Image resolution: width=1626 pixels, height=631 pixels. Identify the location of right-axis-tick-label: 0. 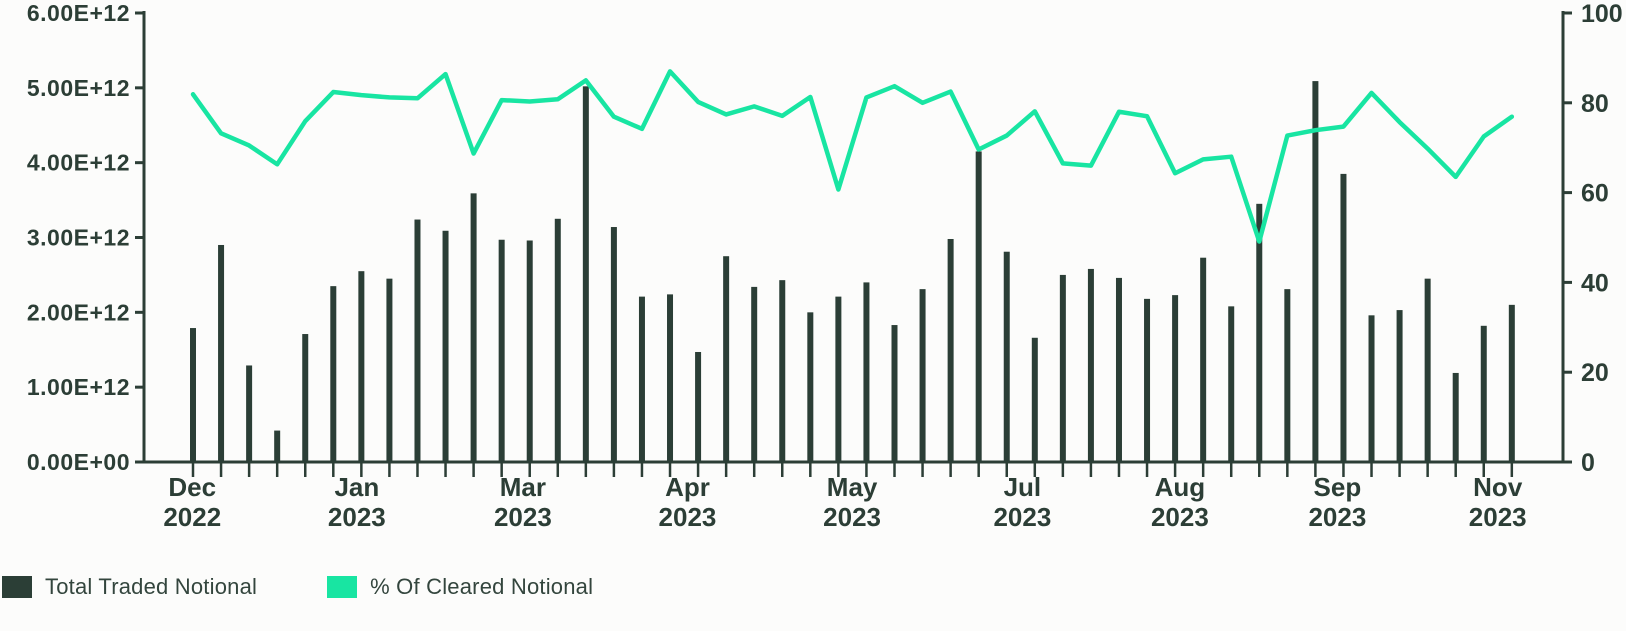
(1588, 463).